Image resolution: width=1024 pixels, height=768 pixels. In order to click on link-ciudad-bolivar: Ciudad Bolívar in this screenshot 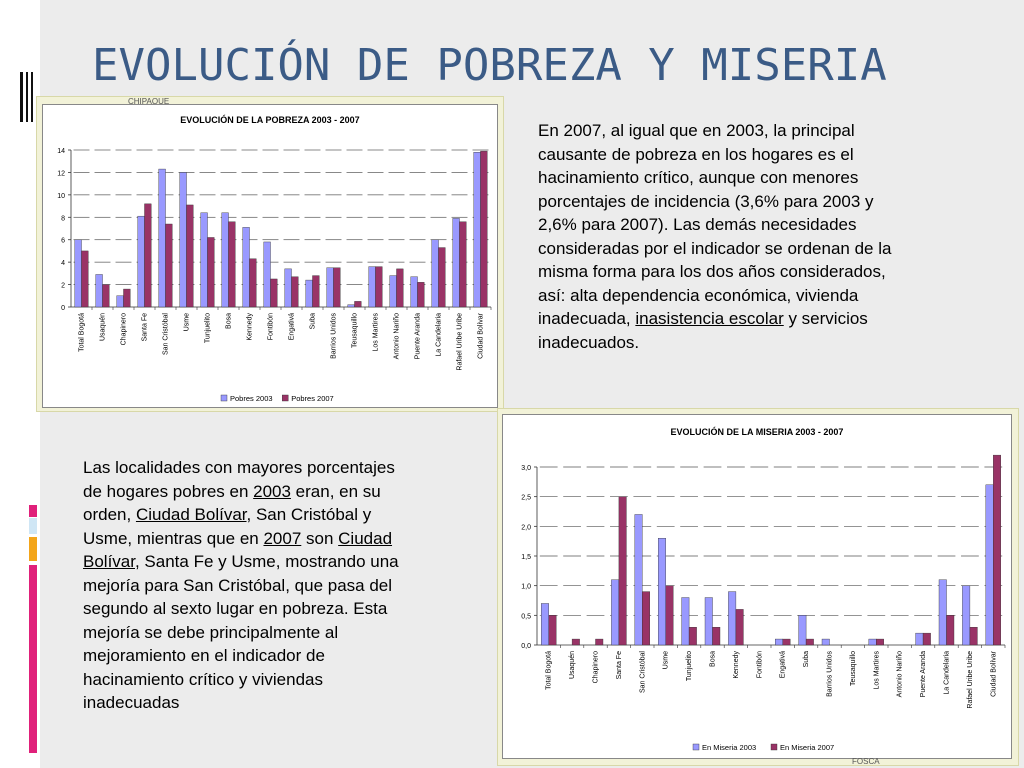, I will do `click(191, 514)`.